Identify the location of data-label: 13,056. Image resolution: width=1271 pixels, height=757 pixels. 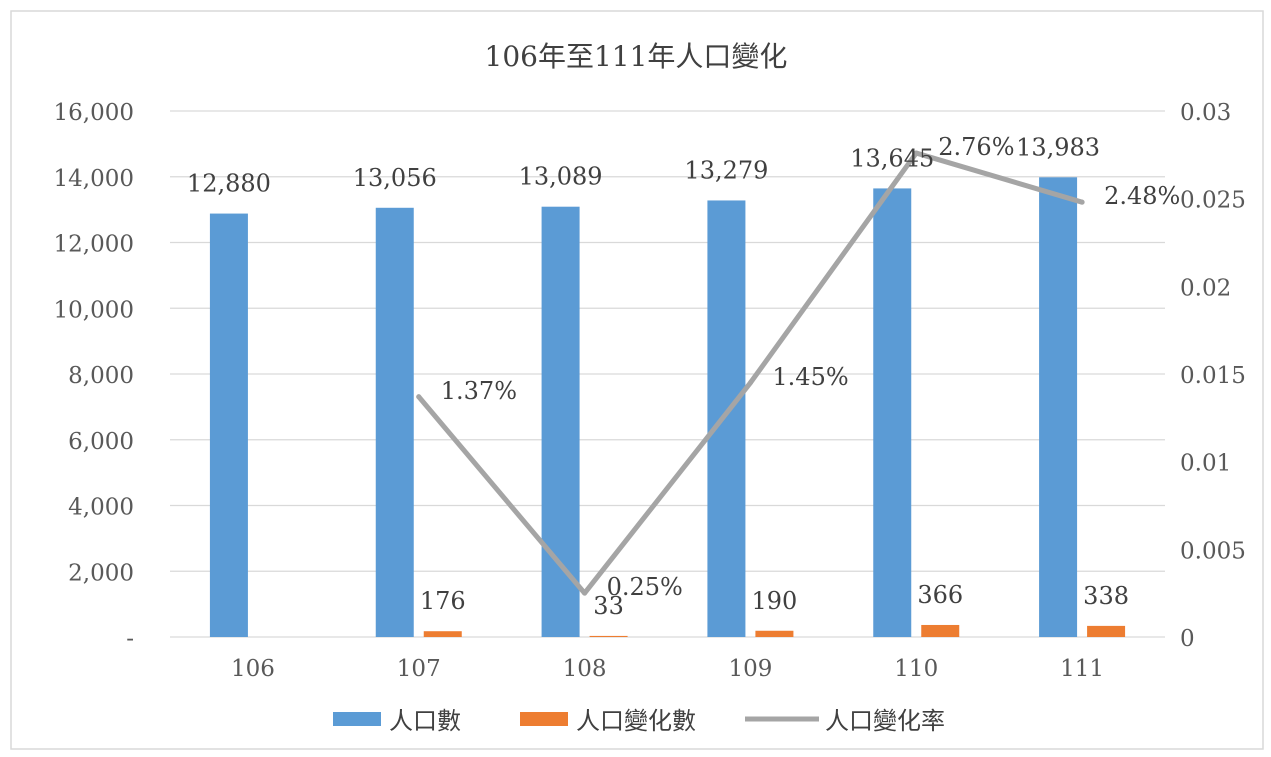
(395, 178).